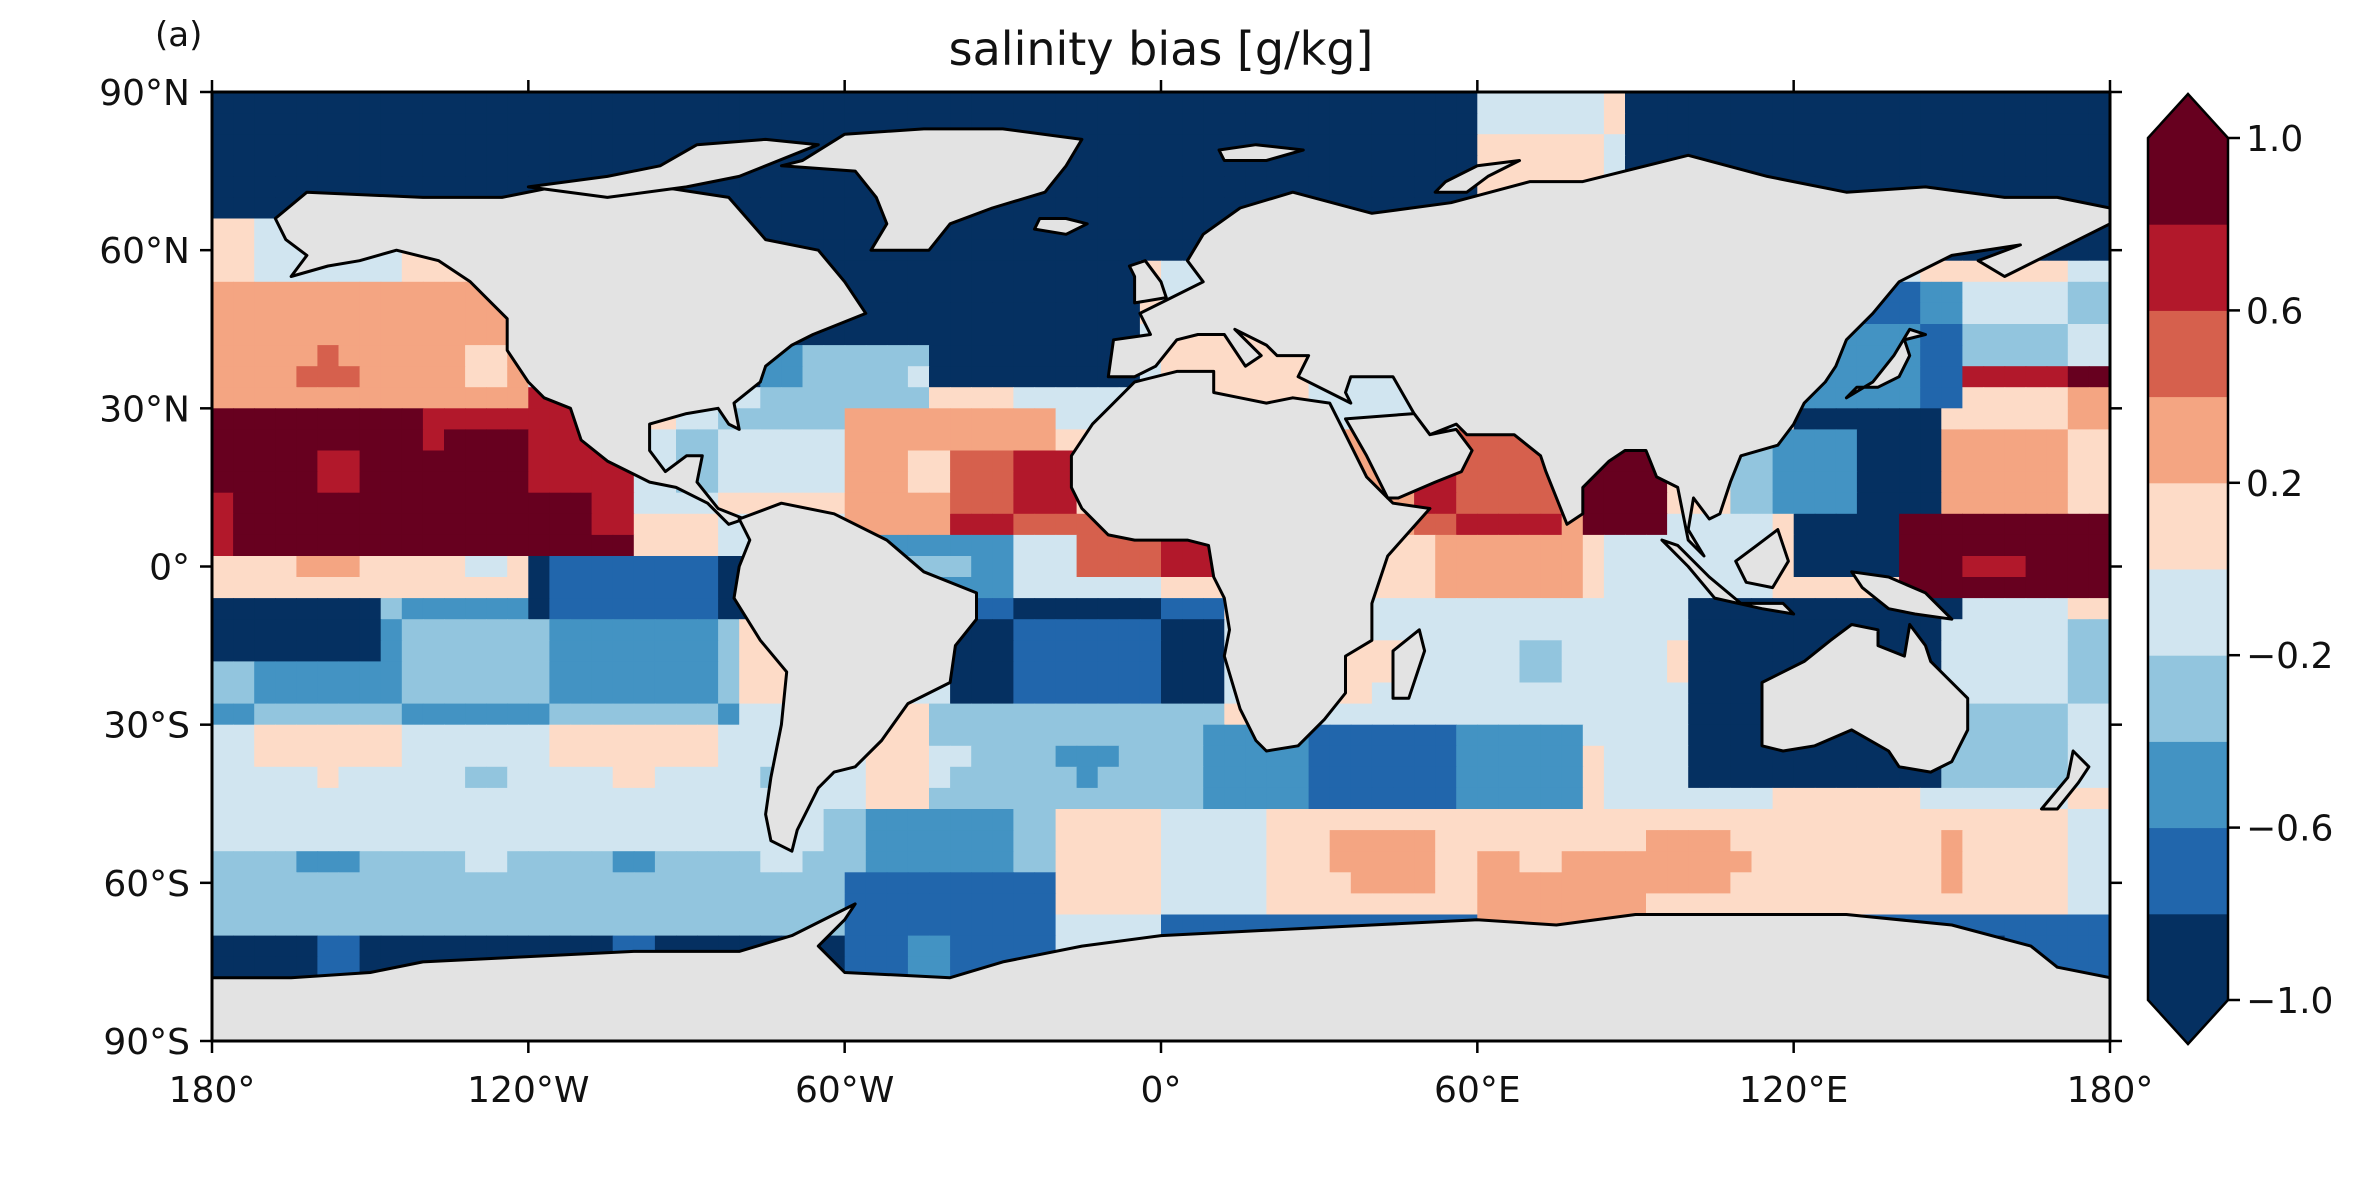  I want to click on land-new-zealand, so click(2065, 780).